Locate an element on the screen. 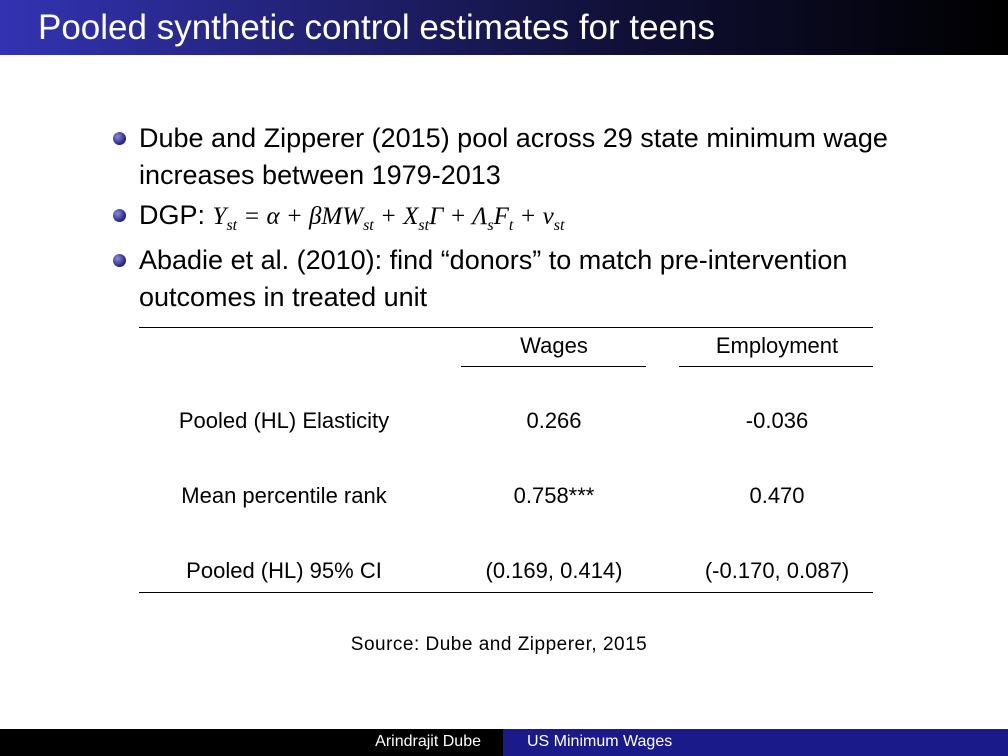 This screenshot has height=756, width=1008. footer-right: US Minimum Wages is located at coordinates (755, 742).